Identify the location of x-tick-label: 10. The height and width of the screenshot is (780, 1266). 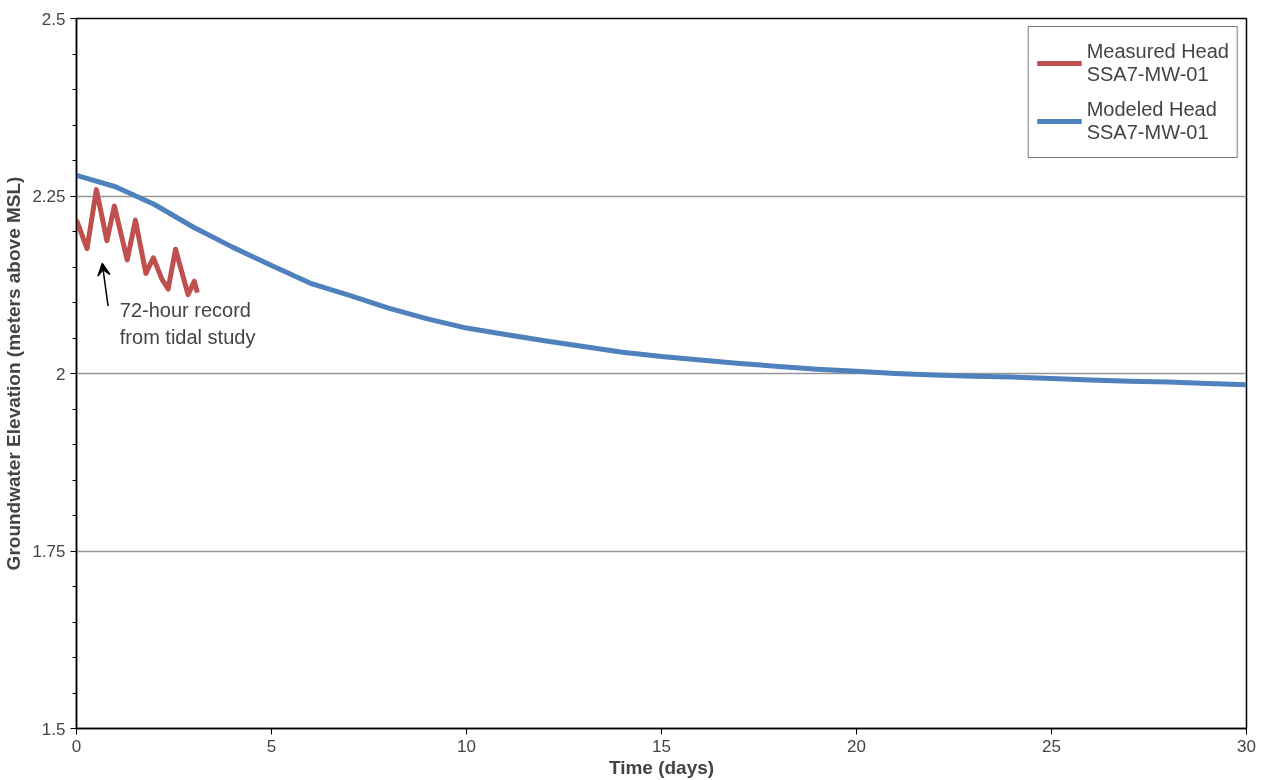
(466, 746).